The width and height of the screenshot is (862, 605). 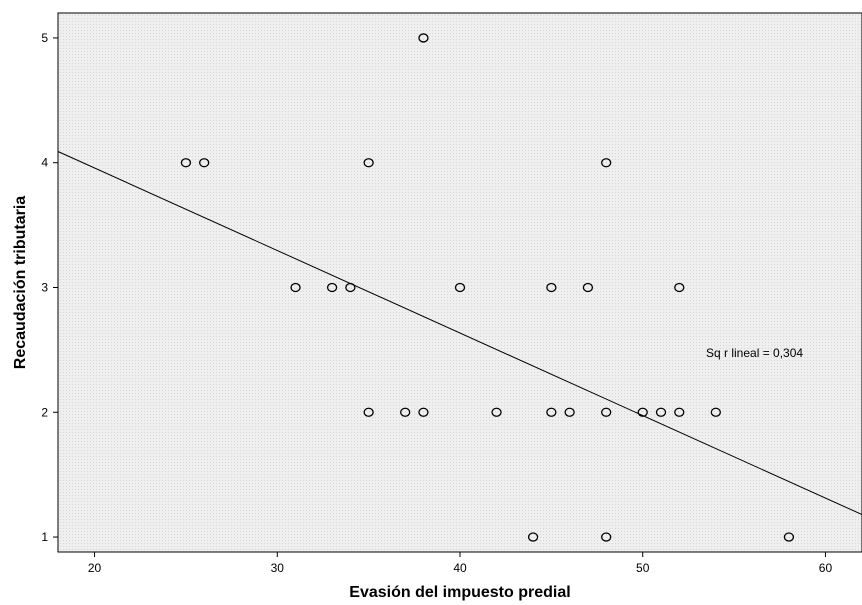 What do you see at coordinates (826, 568) in the screenshot?
I see `x-tick-label: 60` at bounding box center [826, 568].